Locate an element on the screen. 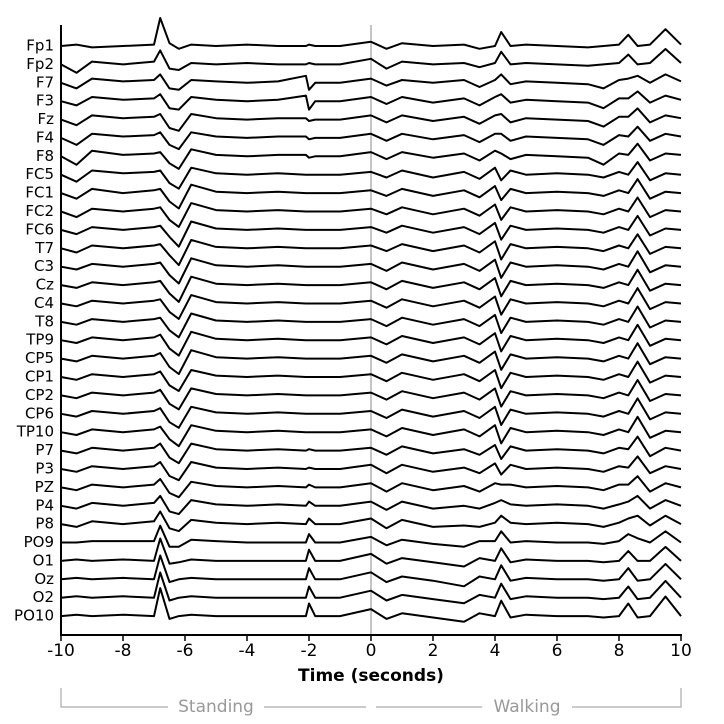 This screenshot has height=724, width=724. channel-label: PO9 is located at coordinates (39, 542).